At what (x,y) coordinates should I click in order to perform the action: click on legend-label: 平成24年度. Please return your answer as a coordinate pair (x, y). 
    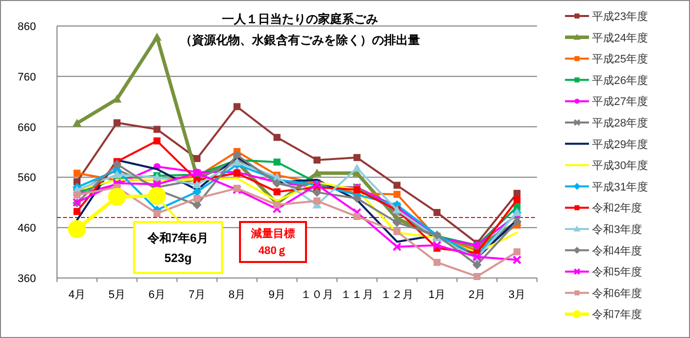
    Looking at the image, I should click on (620, 37).